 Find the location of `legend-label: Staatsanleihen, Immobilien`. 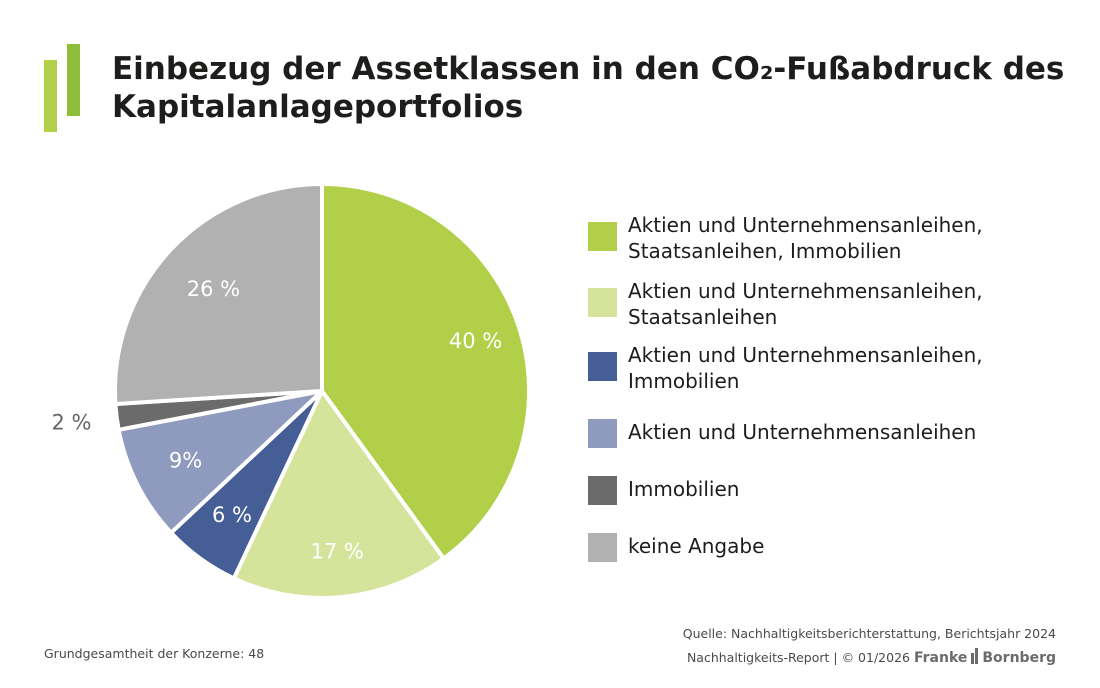

legend-label: Staatsanleihen, Immobilien is located at coordinates (765, 251).